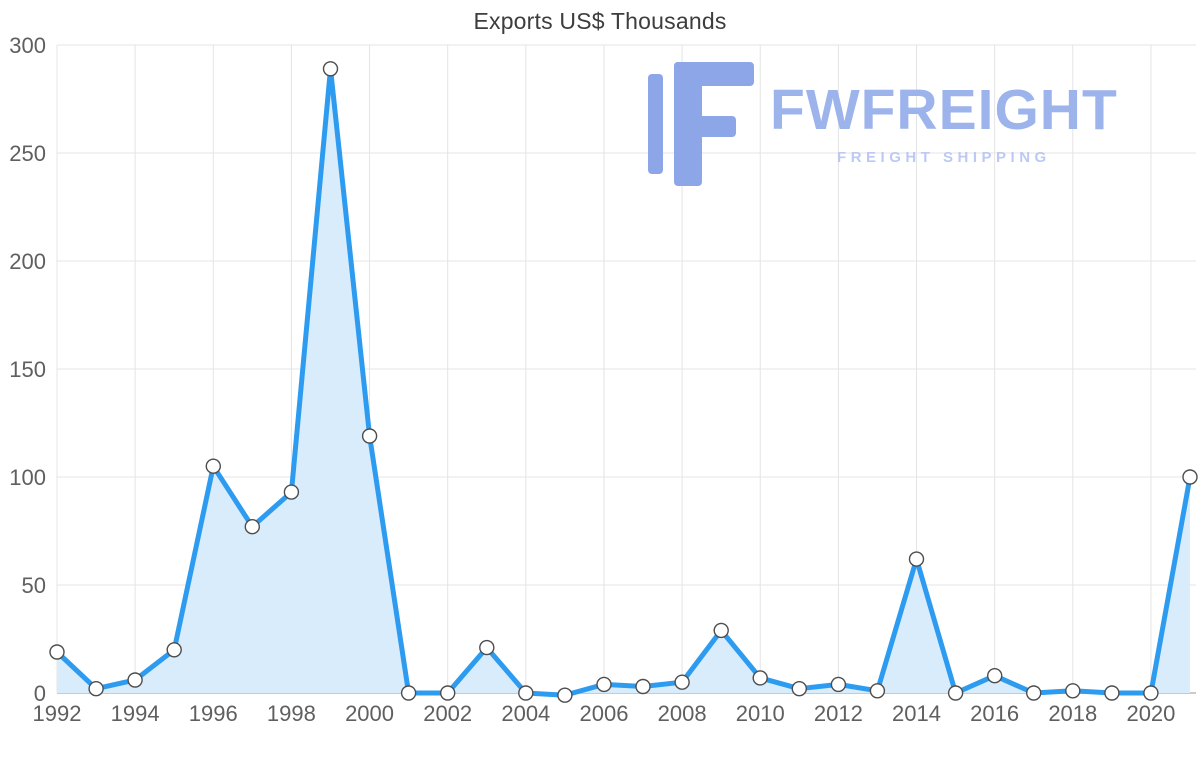 The image size is (1200, 763). I want to click on y-axis-tick-label: 0, so click(40, 693).